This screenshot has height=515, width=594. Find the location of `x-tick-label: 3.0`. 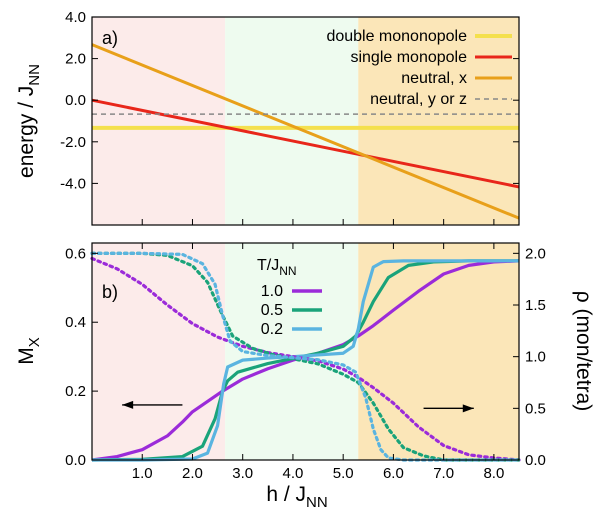

x-tick-label: 3.0 is located at coordinates (242, 473).